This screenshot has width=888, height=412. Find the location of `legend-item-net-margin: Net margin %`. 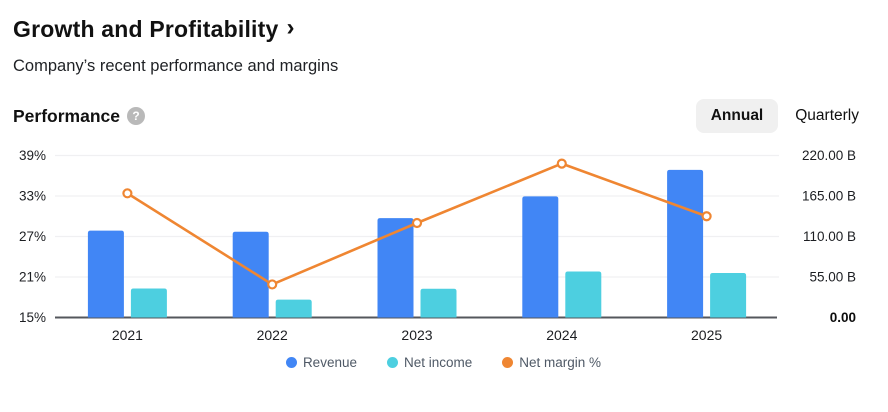

legend-item-net-margin: Net margin % is located at coordinates (551, 362).